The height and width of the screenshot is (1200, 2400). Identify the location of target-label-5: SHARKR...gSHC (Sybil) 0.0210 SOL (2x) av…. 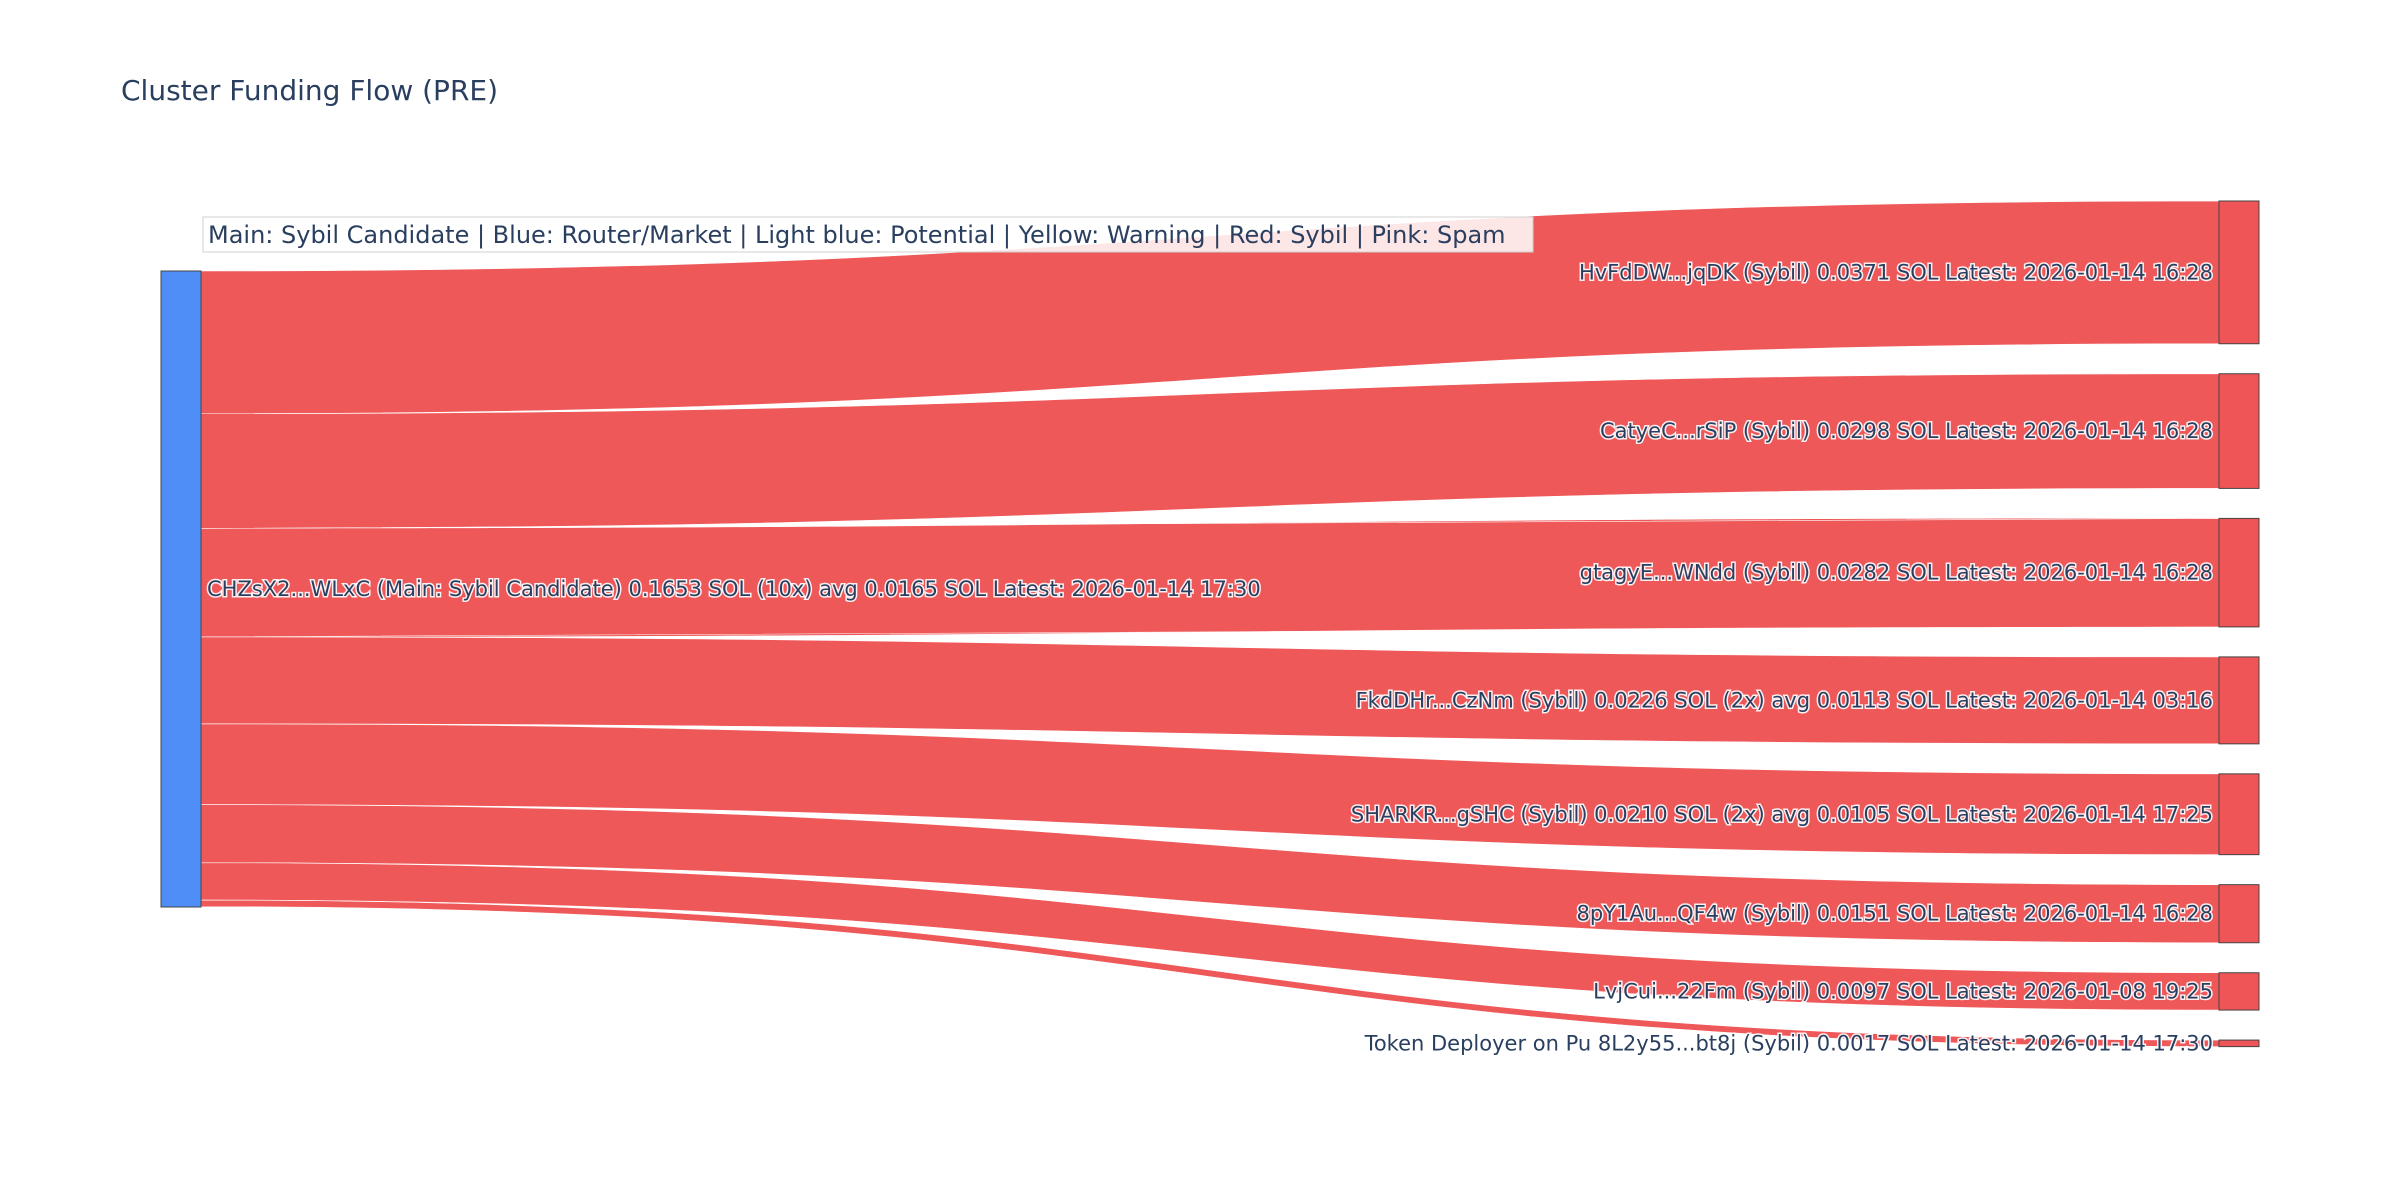
(1782, 814).